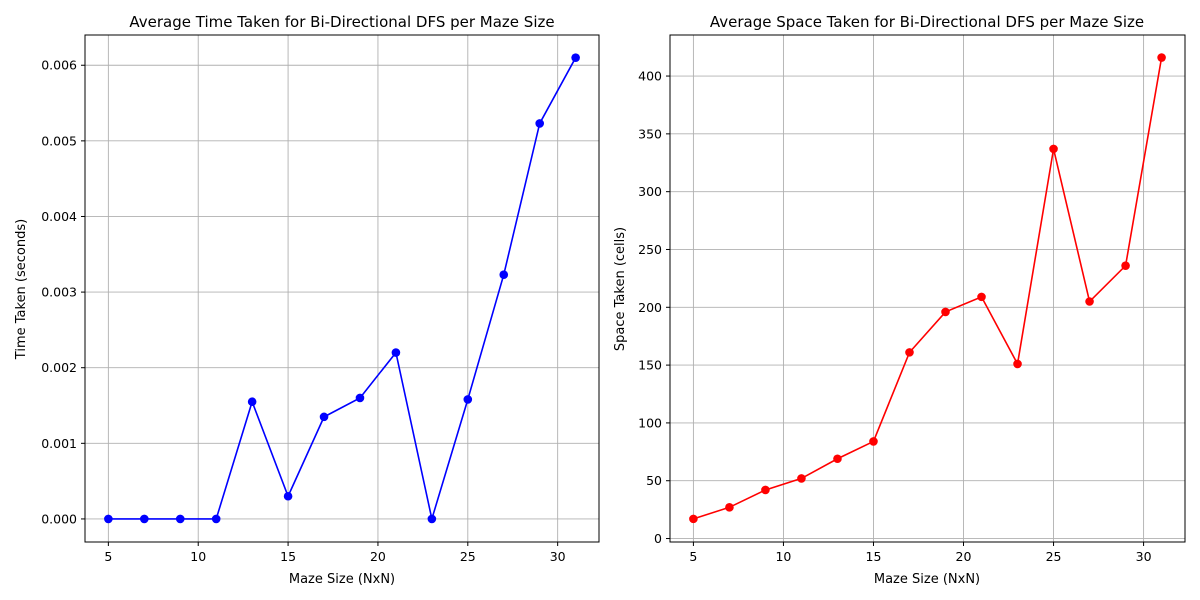  What do you see at coordinates (59, 367) in the screenshot?
I see `time-chart-y-tick-label: 0.002` at bounding box center [59, 367].